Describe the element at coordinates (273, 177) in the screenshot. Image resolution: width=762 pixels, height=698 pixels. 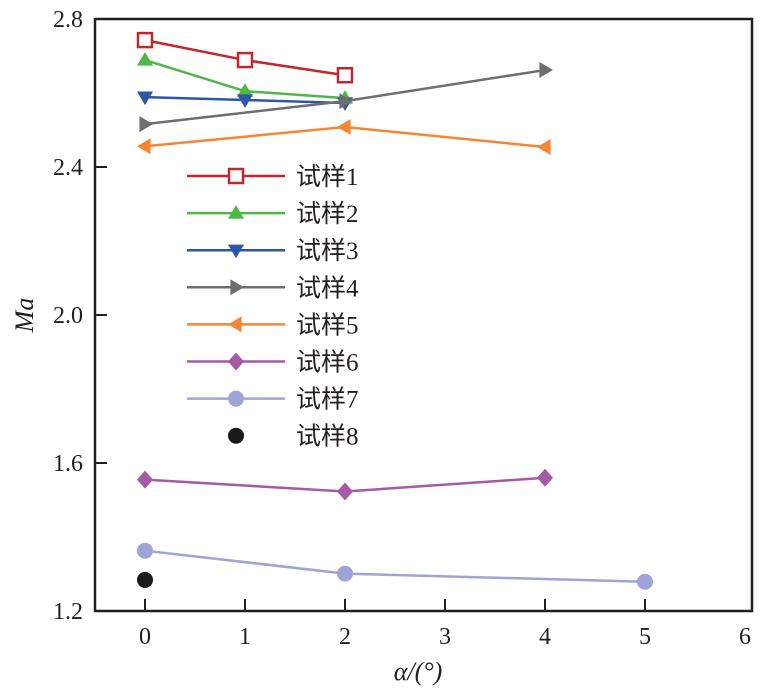
I see `legend-item: 试样1` at that location.